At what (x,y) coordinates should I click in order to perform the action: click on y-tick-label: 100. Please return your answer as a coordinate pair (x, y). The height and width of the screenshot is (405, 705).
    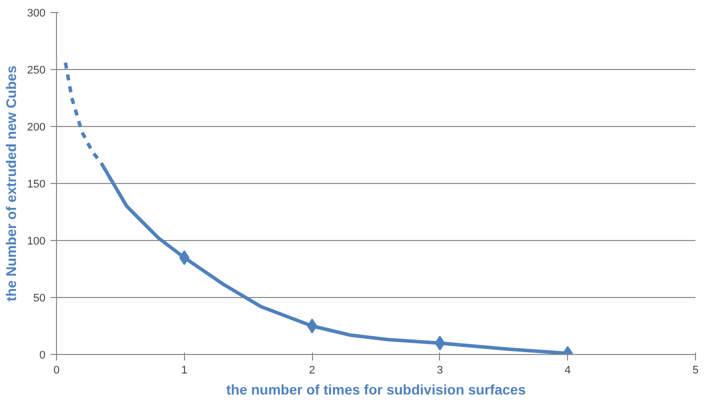
    Looking at the image, I should click on (36, 242).